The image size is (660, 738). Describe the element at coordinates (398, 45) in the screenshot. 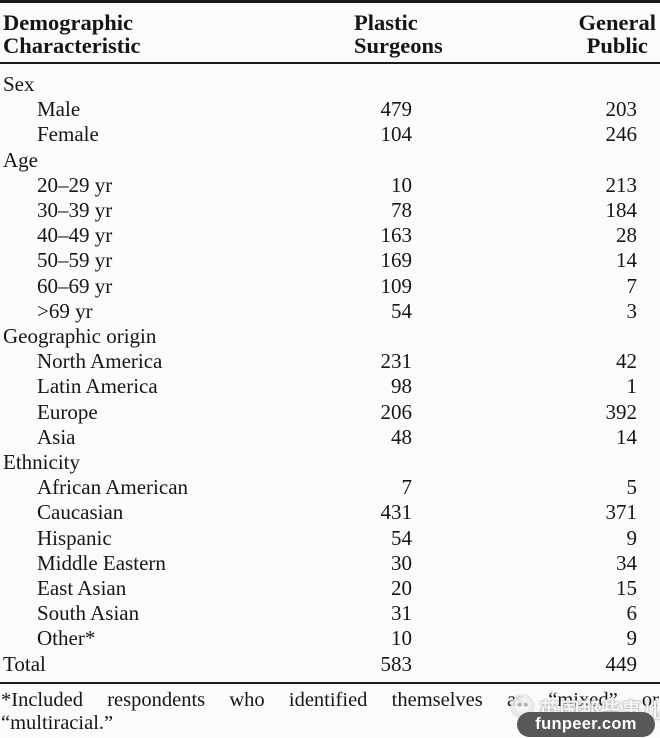

I see `header-line: Surgeons` at that location.